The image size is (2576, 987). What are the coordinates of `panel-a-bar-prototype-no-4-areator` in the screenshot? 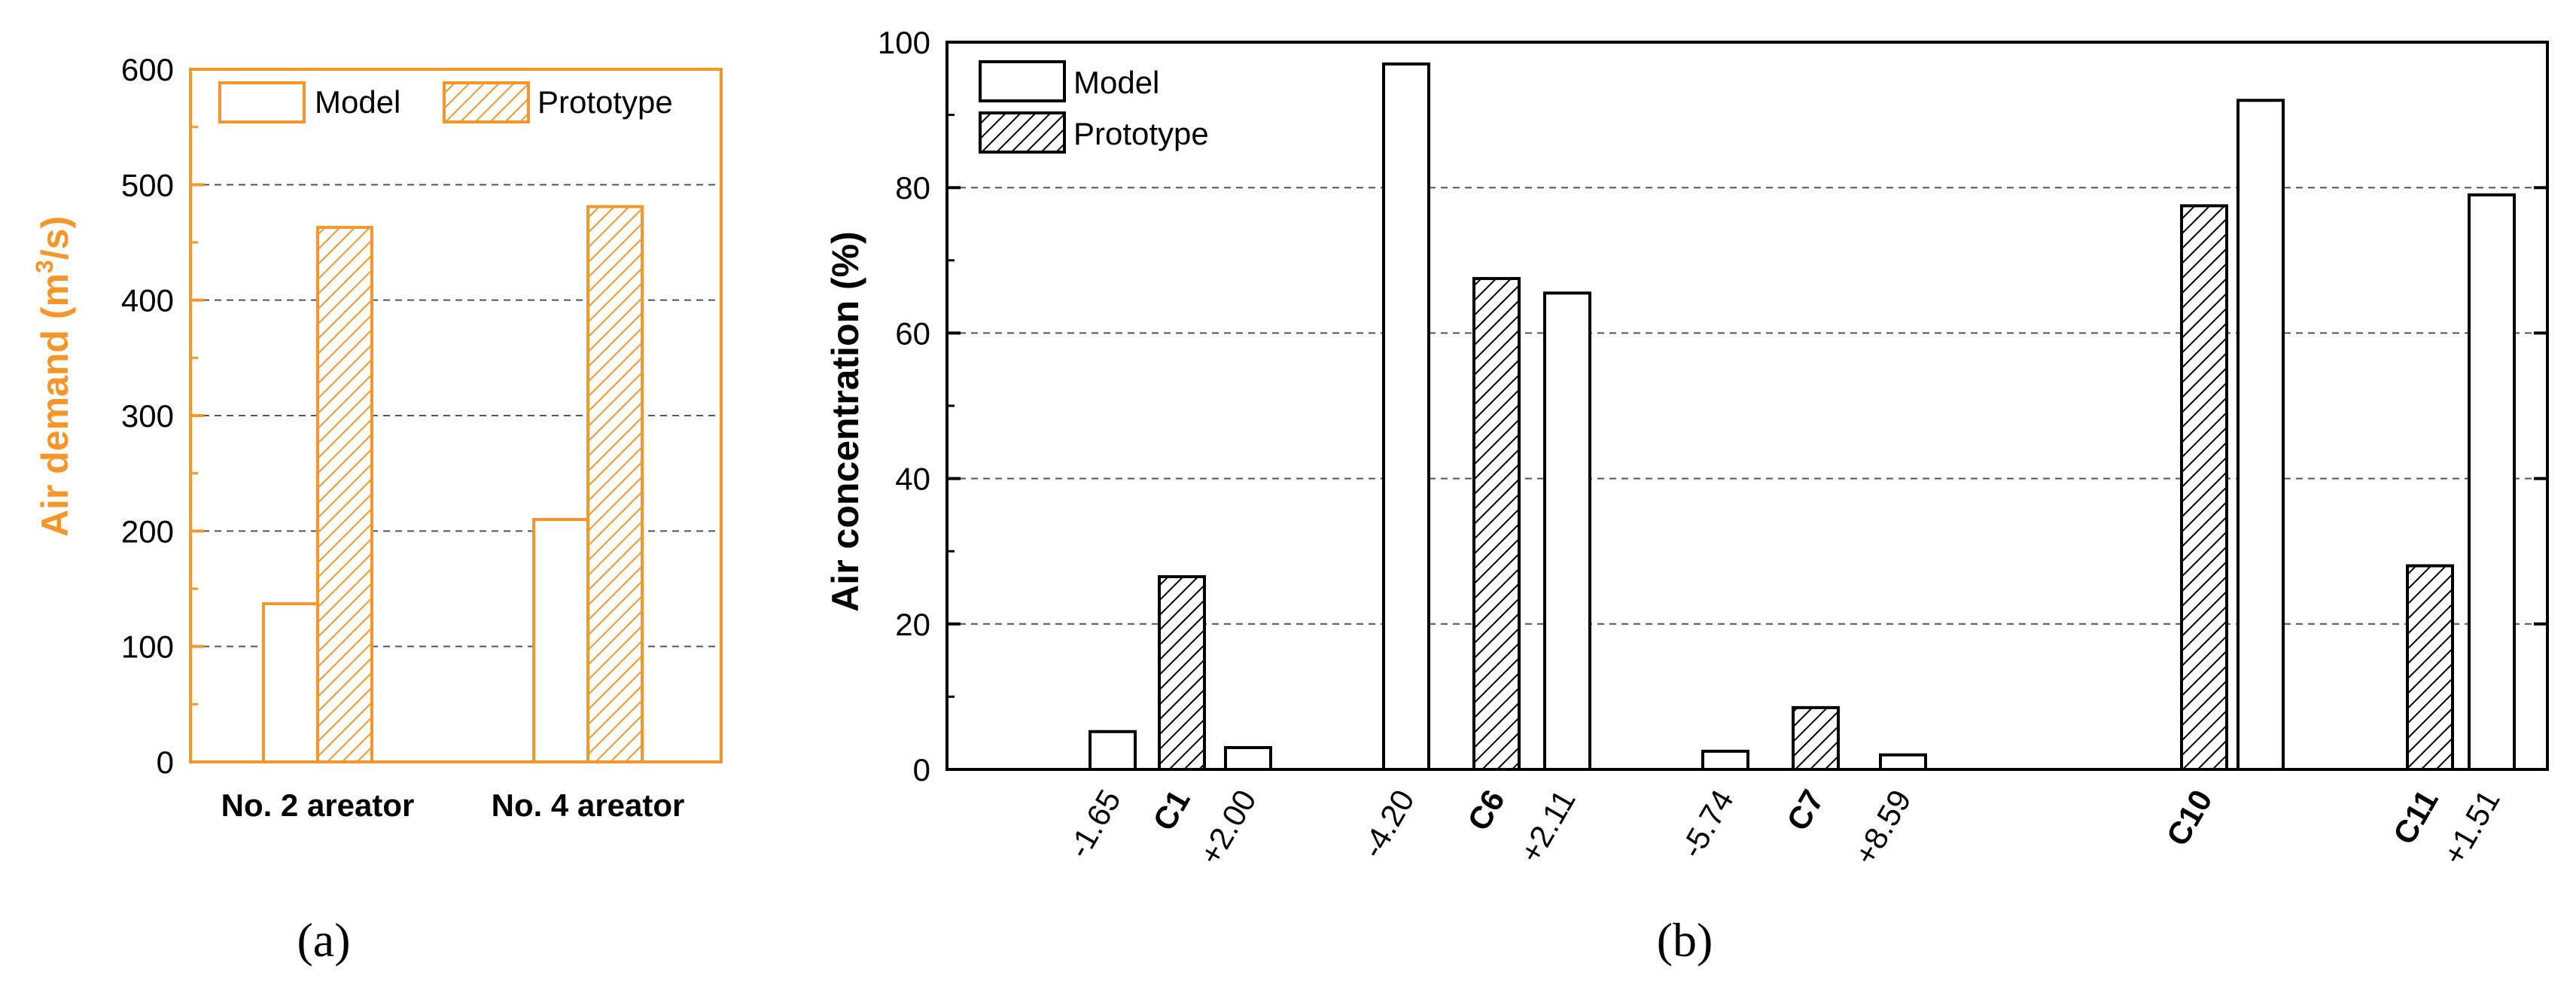 It's located at (615, 484).